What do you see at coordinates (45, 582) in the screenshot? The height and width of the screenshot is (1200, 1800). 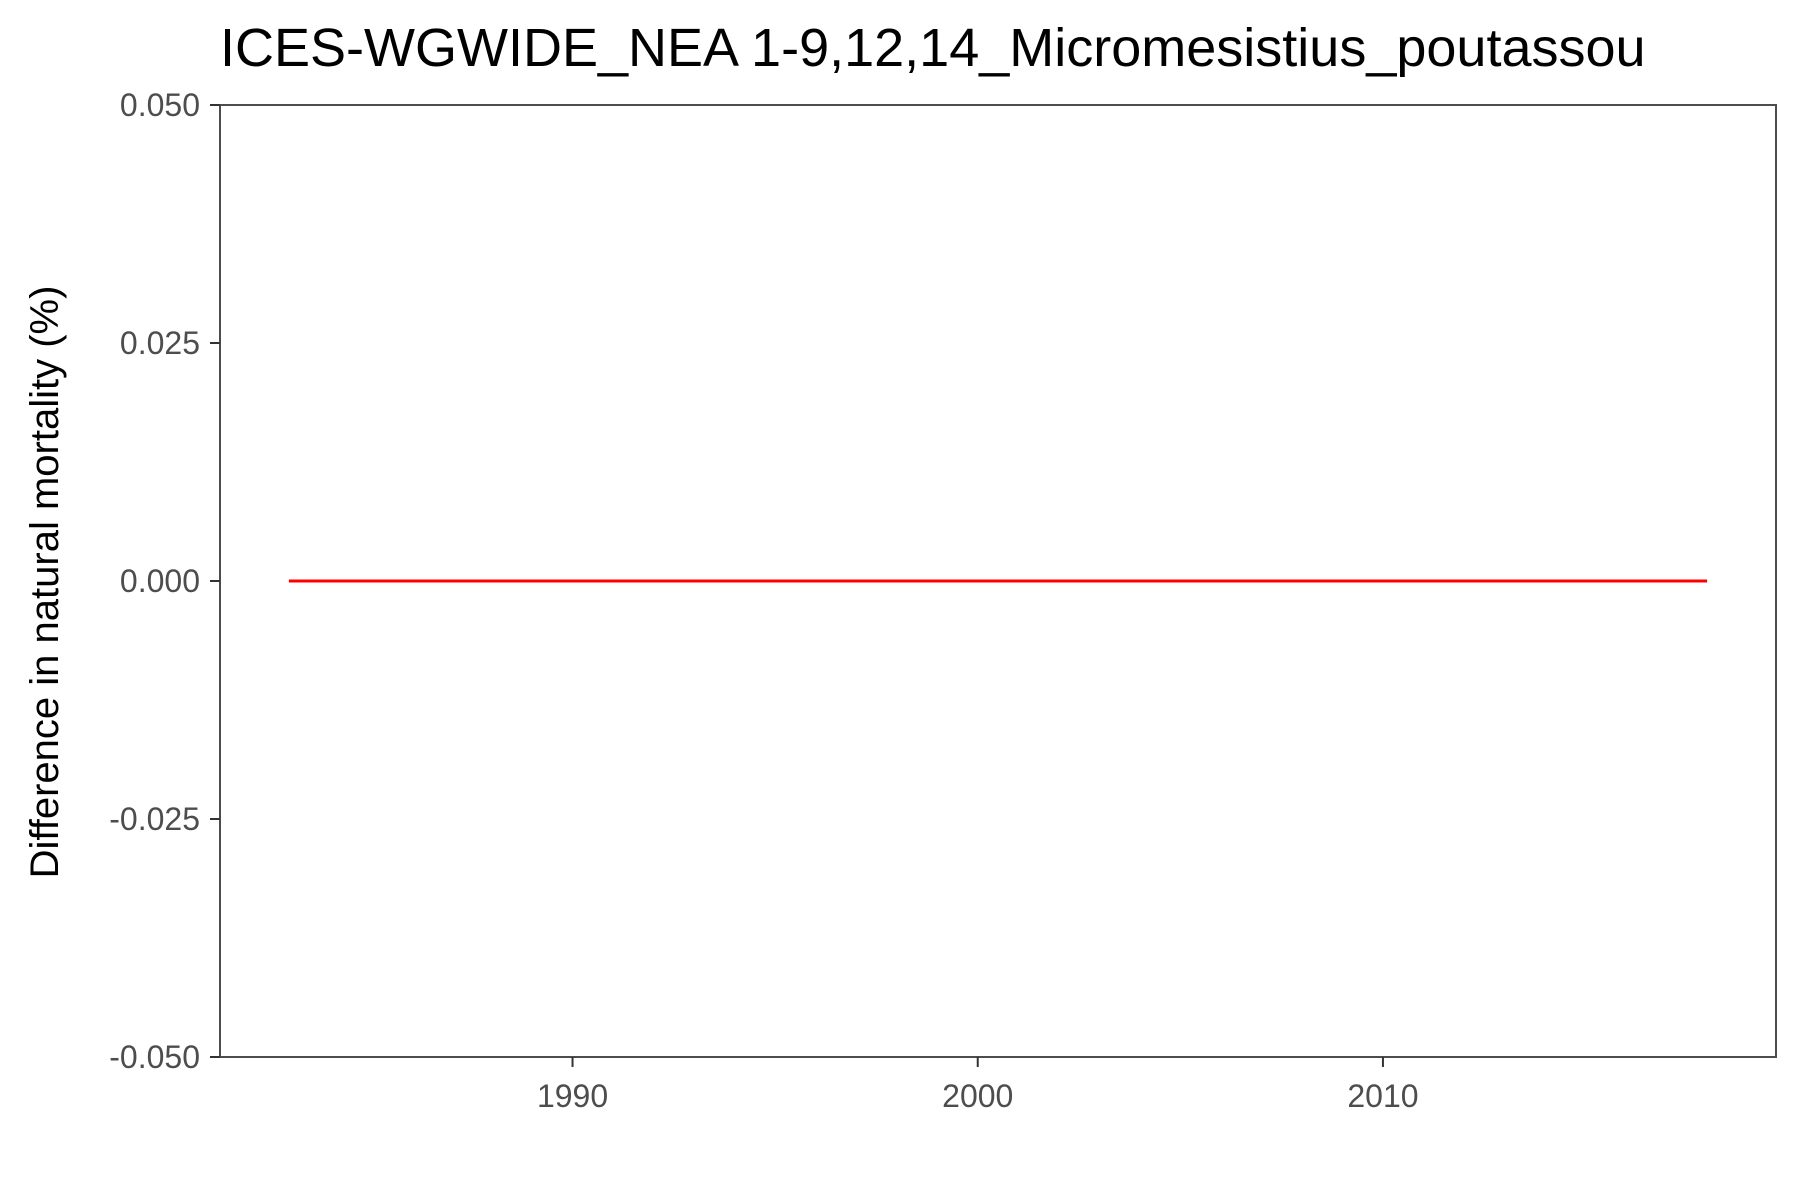 I see `y-axis-label: Difference in natural mortality (%)` at bounding box center [45, 582].